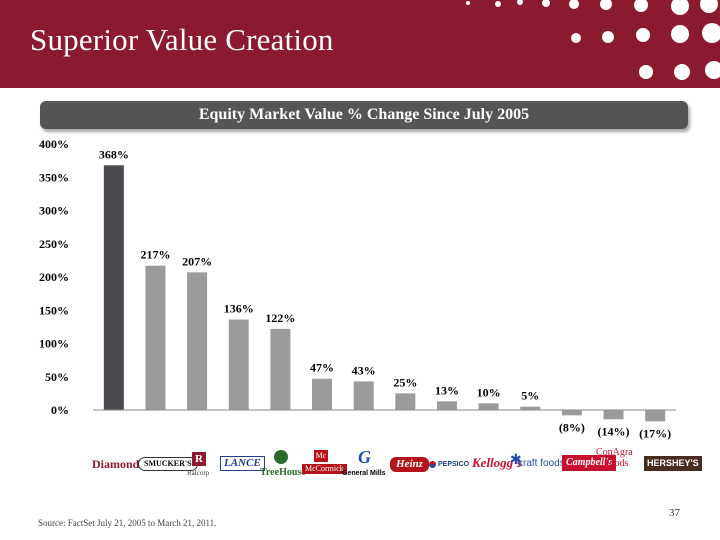 This screenshot has height=540, width=720. I want to click on data-label: 43%, so click(364, 370).